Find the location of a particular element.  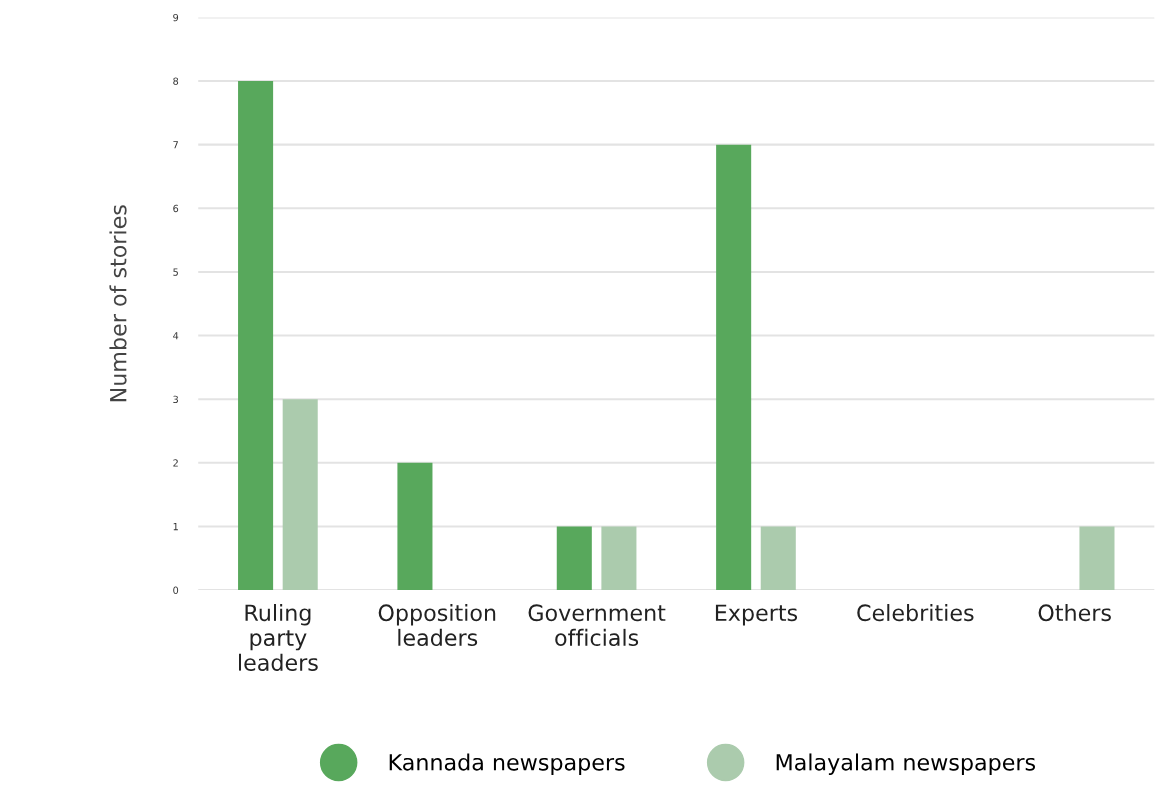

x-tick-label: Celebrities is located at coordinates (915, 612).